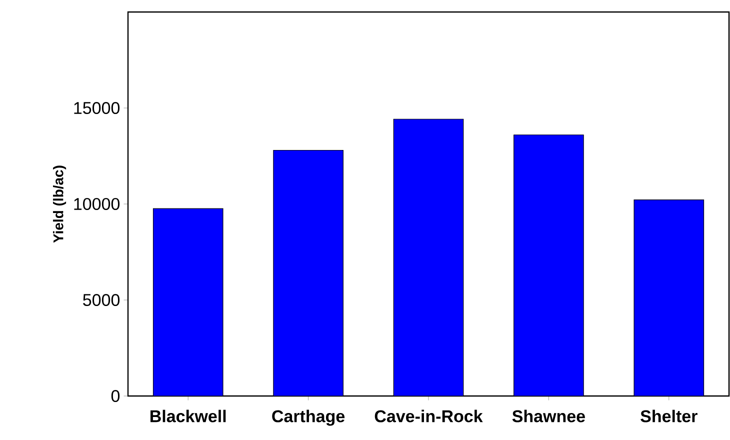 Image resolution: width=730 pixels, height=440 pixels. I want to click on y-tick-label: 10000, so click(97, 204).